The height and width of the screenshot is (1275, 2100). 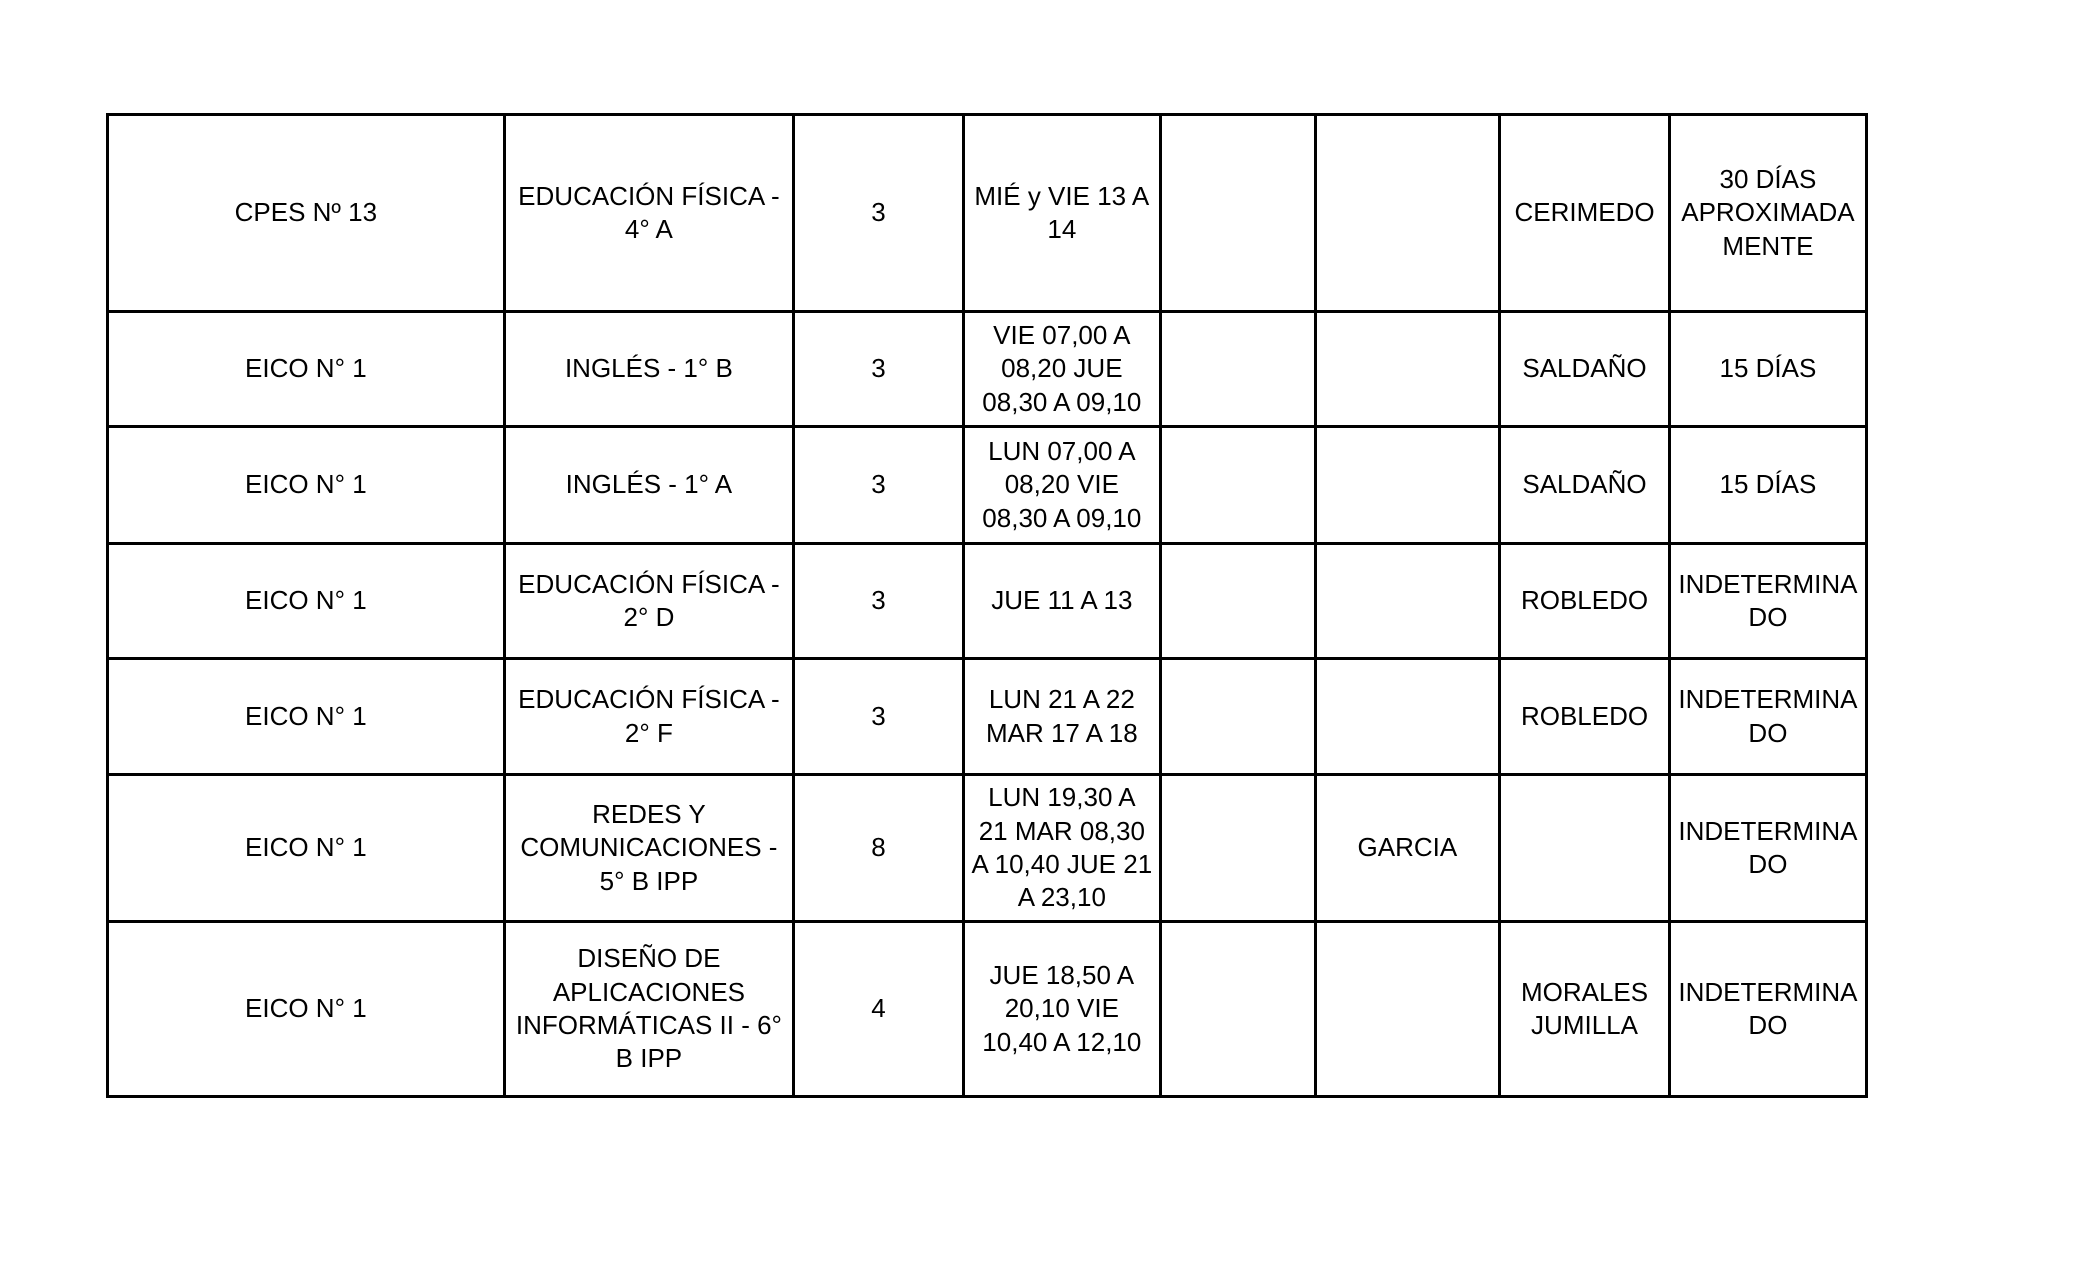 What do you see at coordinates (1061, 1009) in the screenshot?
I see `cell-horario: JUE 18,50 A 20,10 VIE 10,40 A 12,10` at bounding box center [1061, 1009].